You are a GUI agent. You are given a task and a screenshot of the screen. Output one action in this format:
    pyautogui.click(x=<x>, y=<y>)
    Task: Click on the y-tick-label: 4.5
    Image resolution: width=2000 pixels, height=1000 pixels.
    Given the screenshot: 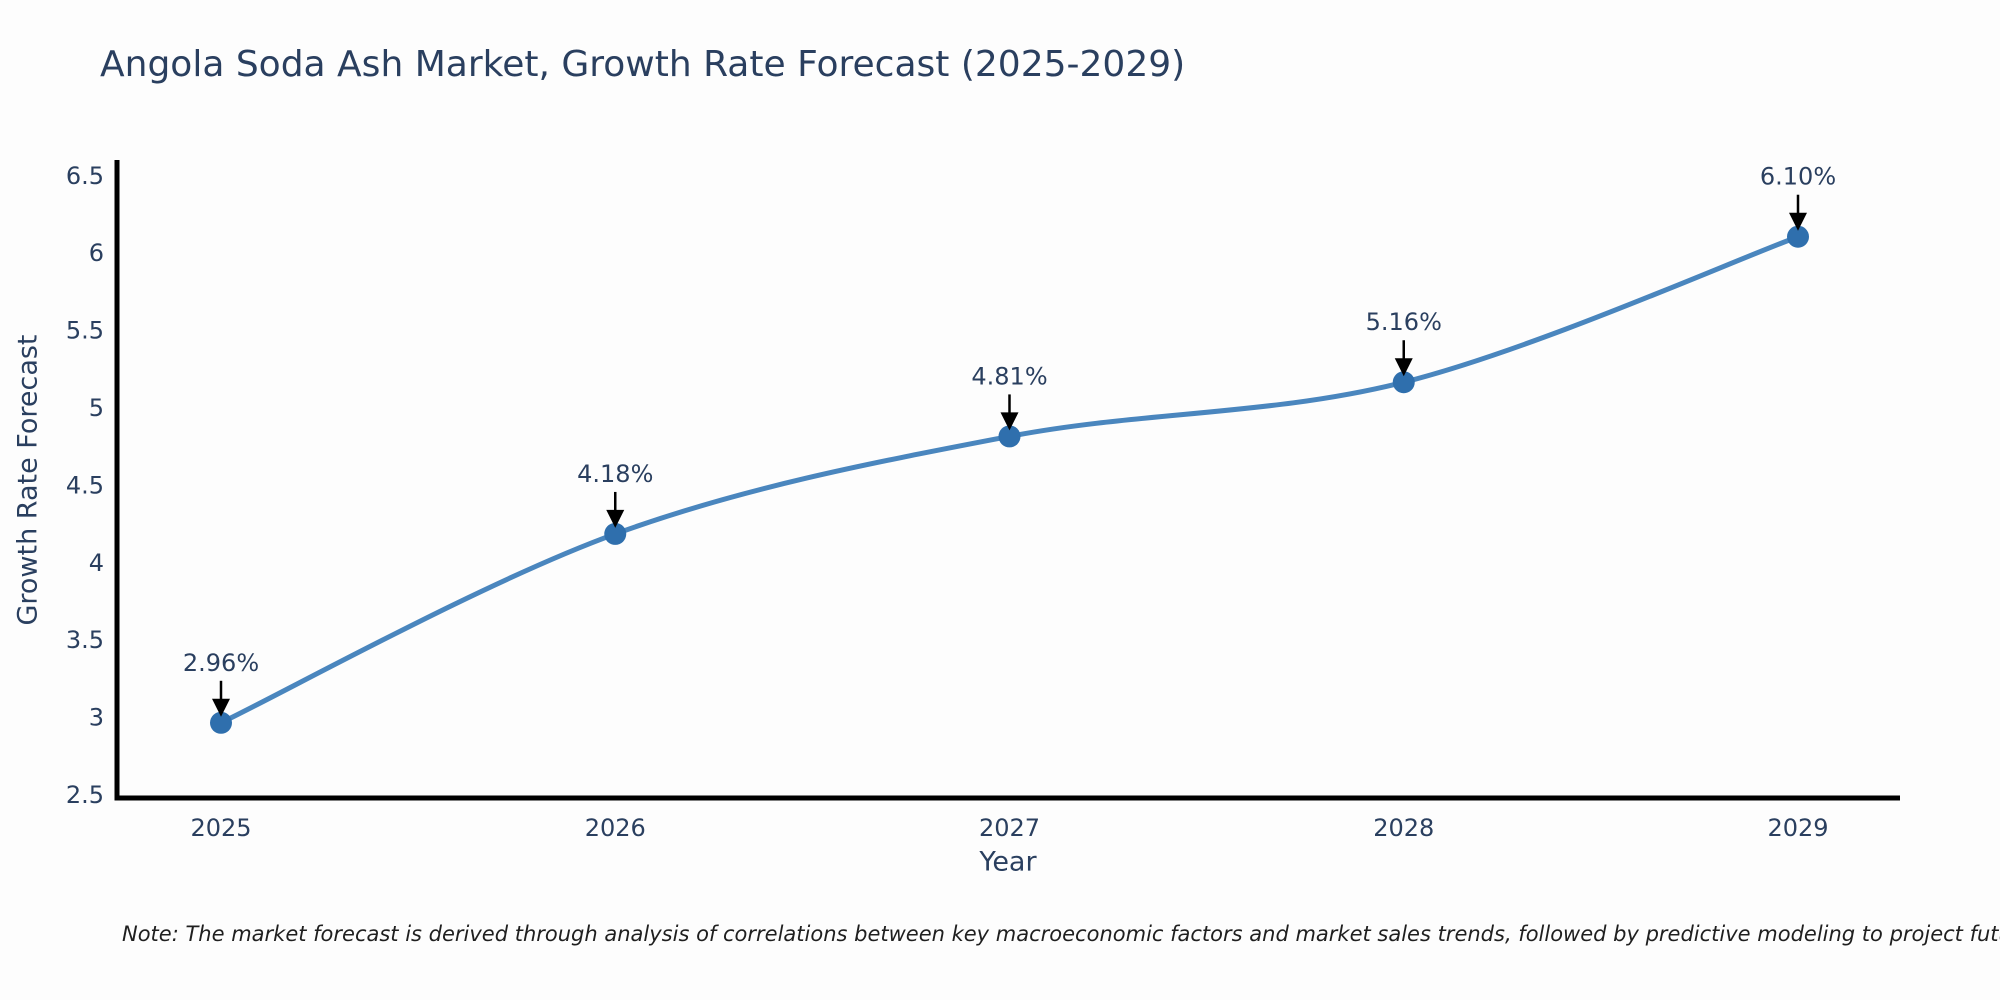 What is the action you would take?
    pyautogui.click(x=85, y=485)
    